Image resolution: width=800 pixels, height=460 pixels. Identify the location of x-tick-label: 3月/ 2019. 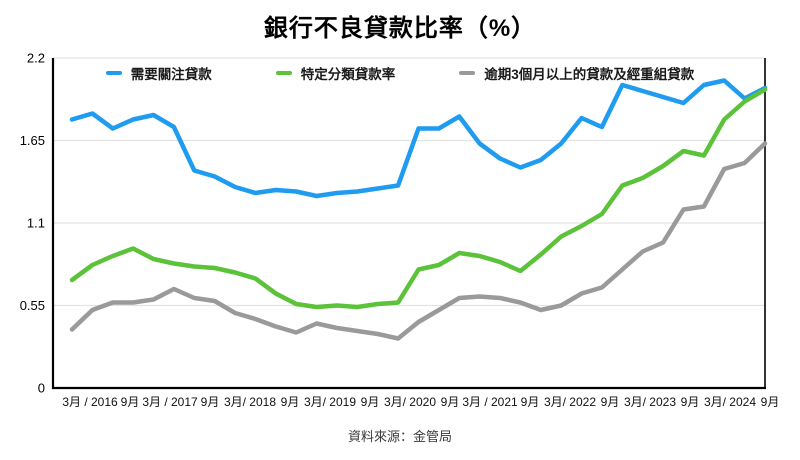
(330, 402).